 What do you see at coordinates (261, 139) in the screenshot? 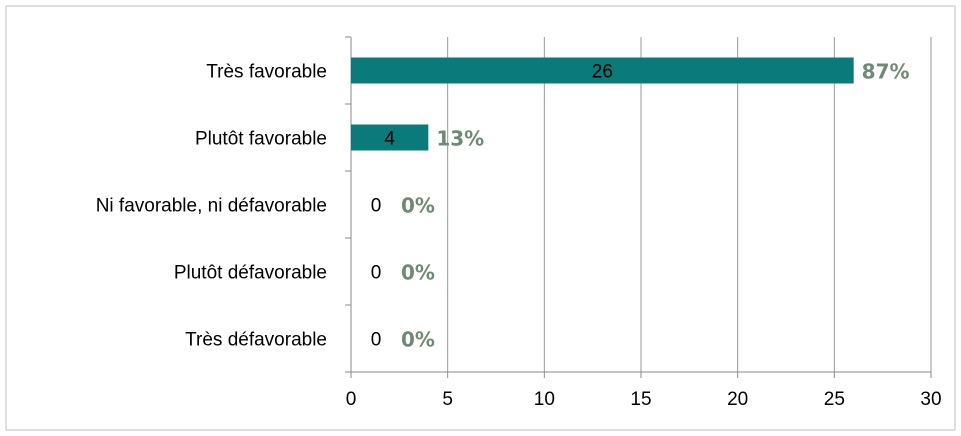
I see `category-label: Plutôt favorable` at bounding box center [261, 139].